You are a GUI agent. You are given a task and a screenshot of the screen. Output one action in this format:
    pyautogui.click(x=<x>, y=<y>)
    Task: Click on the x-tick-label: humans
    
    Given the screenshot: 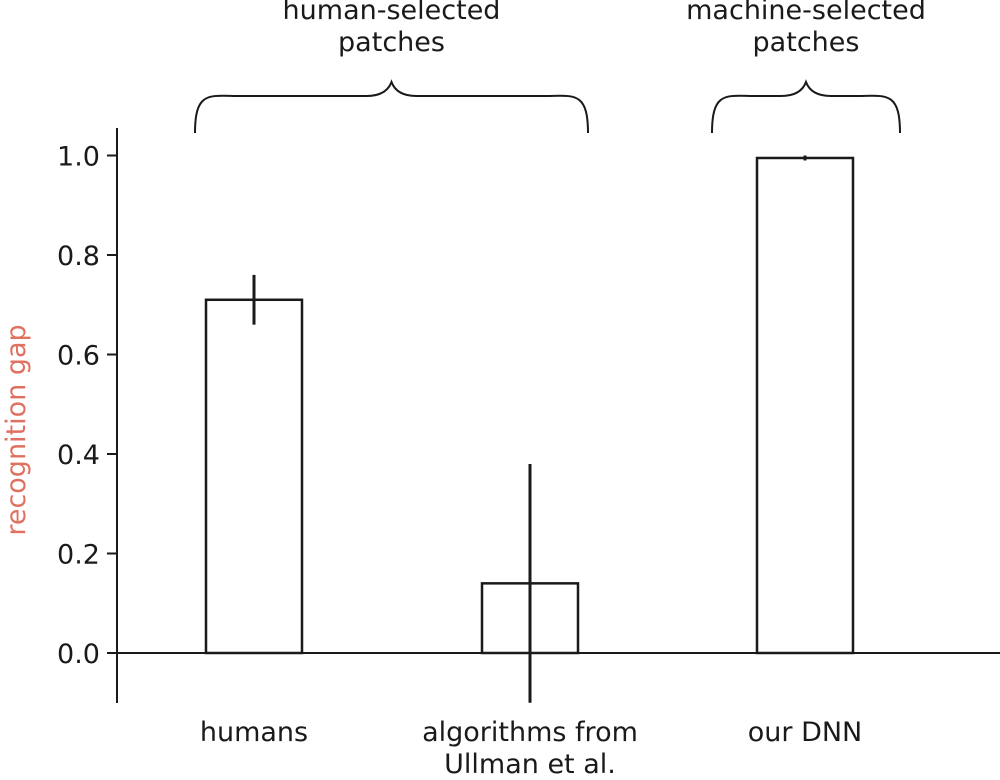 What is the action you would take?
    pyautogui.click(x=254, y=732)
    